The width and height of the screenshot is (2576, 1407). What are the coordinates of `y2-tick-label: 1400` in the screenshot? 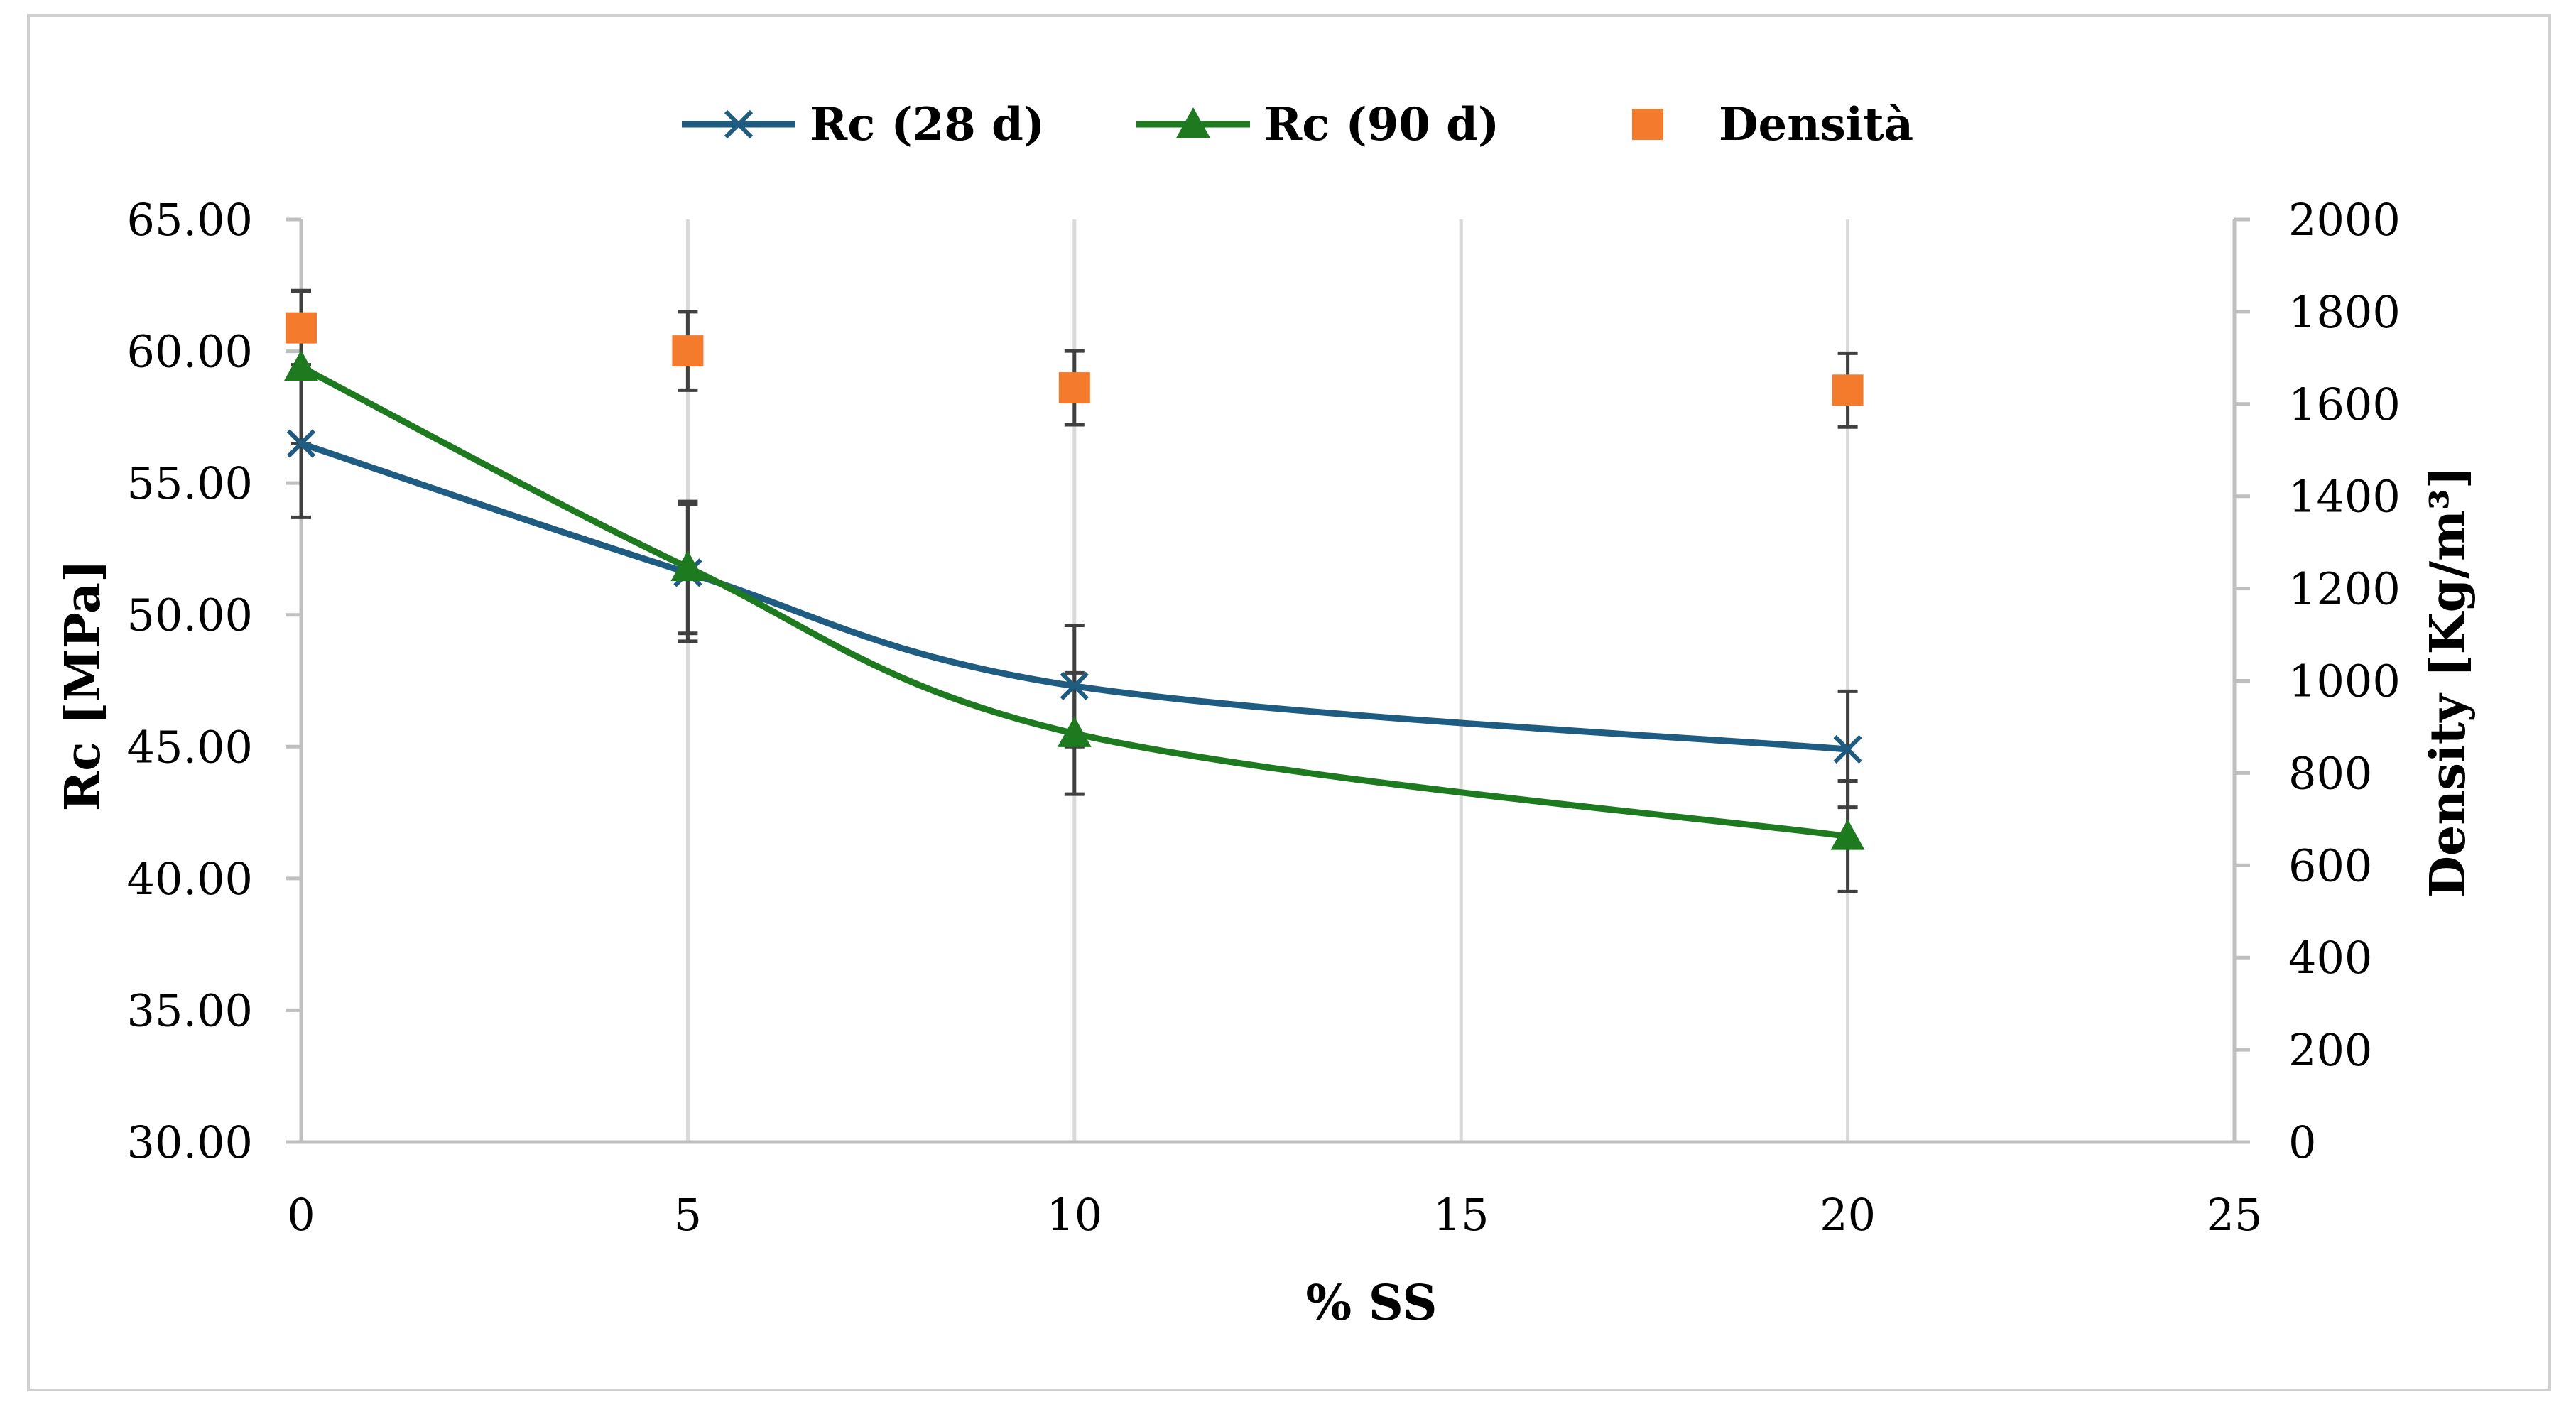 It's located at (2345, 497).